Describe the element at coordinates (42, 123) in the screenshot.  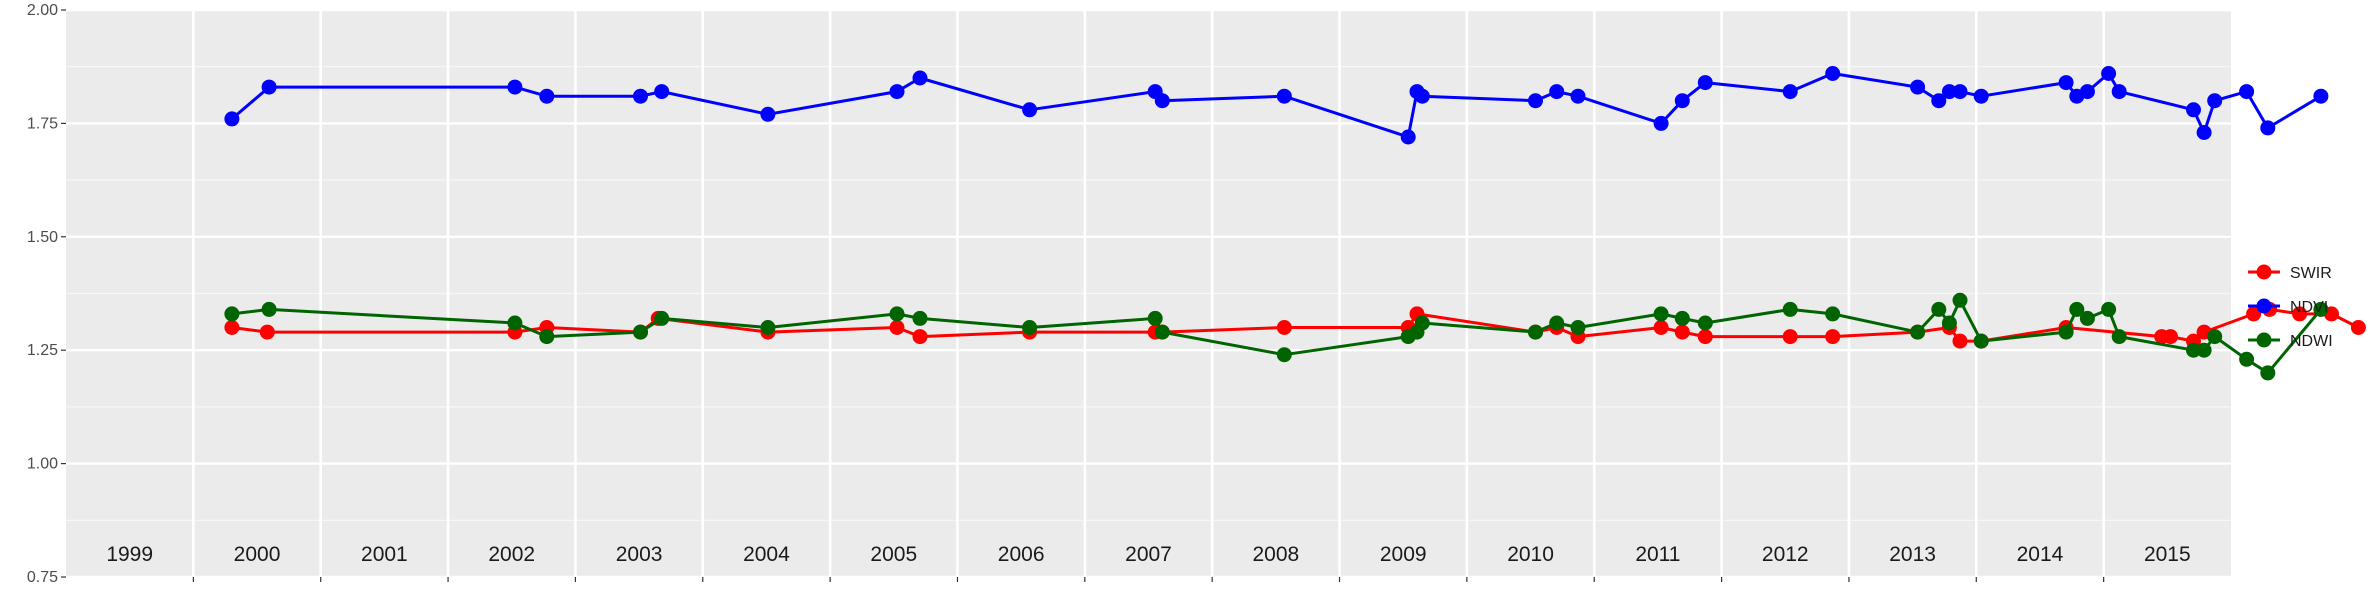
I see `y-tick-label: 1.75` at that location.